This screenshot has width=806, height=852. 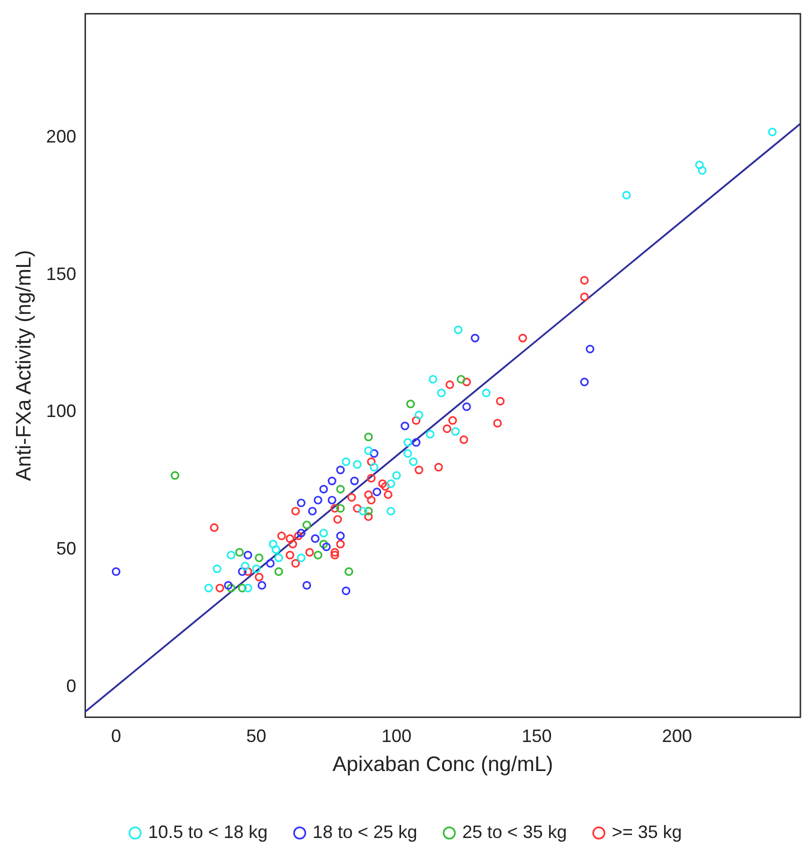 I want to click on x-axis-title: Apixaban Conc (ng/mL), so click(x=443, y=764).